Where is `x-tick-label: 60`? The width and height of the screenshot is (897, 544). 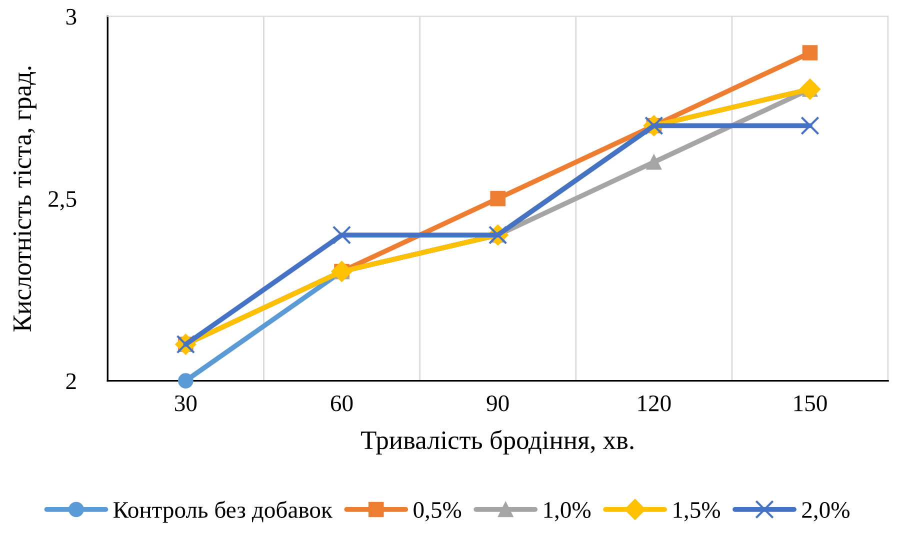 x-tick-label: 60 is located at coordinates (341, 403).